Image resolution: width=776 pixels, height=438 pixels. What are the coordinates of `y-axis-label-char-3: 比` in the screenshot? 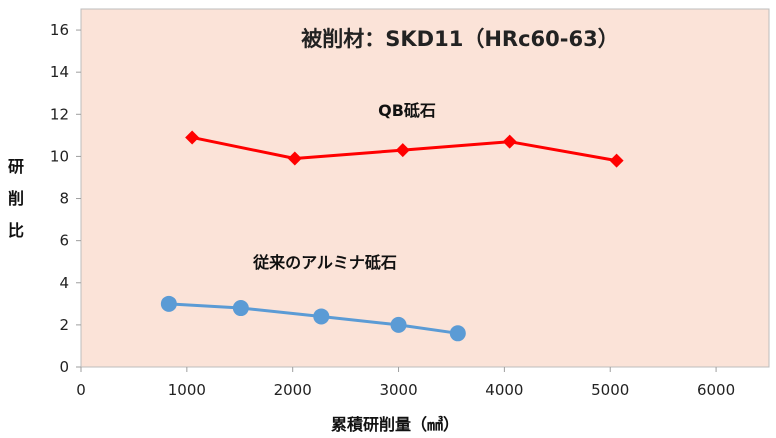 It's located at (16, 230).